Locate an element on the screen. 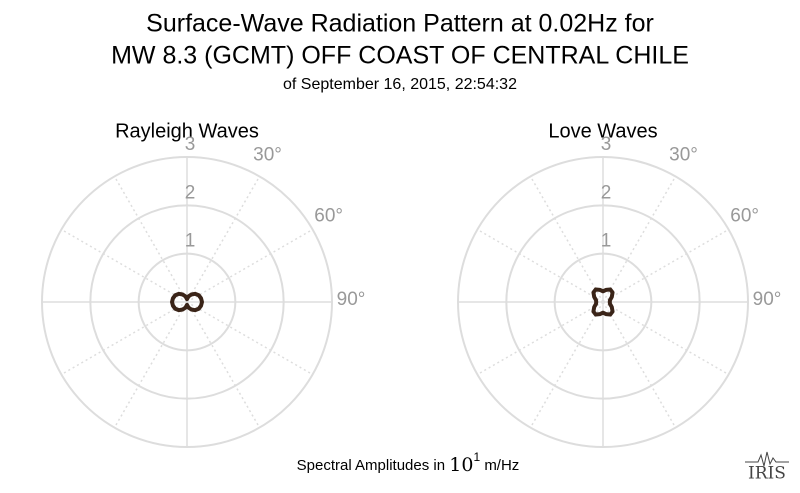 The image size is (800, 493). caption-text: Spectral Amplitudes in is located at coordinates (371, 465).